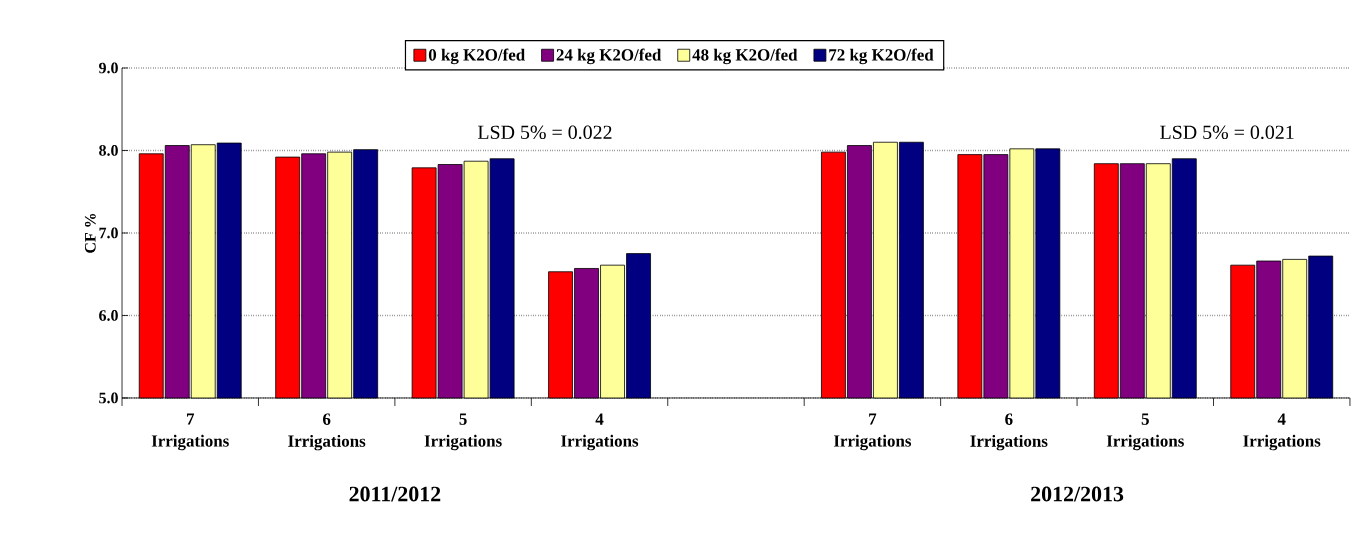 This screenshot has height=533, width=1370. What do you see at coordinates (476, 56) in the screenshot?
I see `legend-label: 0 kg K2O/fed` at bounding box center [476, 56].